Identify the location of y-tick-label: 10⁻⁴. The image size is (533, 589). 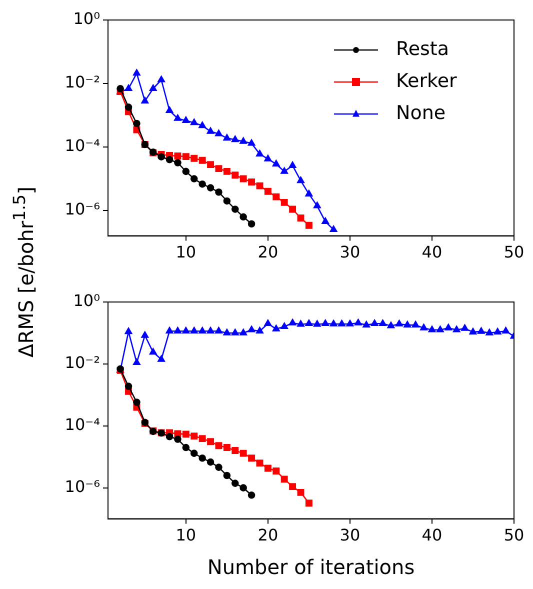
(82, 146).